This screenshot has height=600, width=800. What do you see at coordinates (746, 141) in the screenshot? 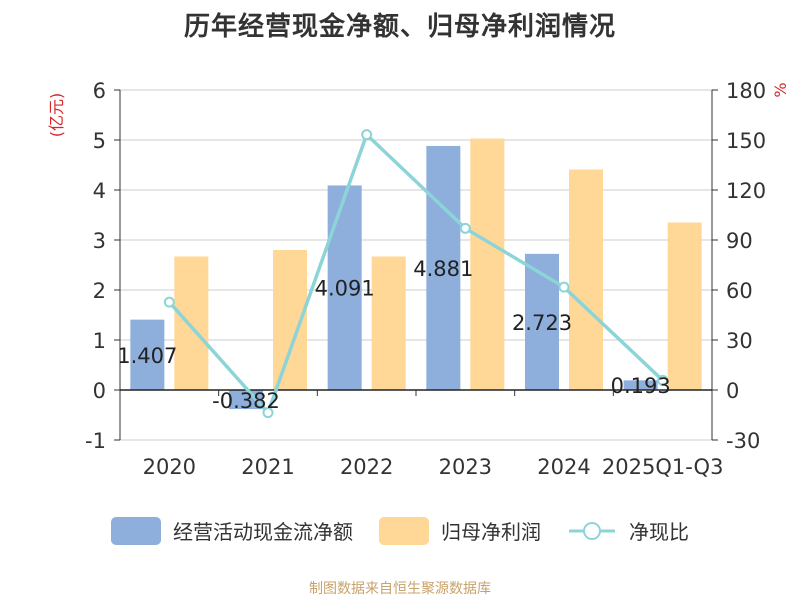
I see `y-right-tick-label: 150` at bounding box center [746, 141].